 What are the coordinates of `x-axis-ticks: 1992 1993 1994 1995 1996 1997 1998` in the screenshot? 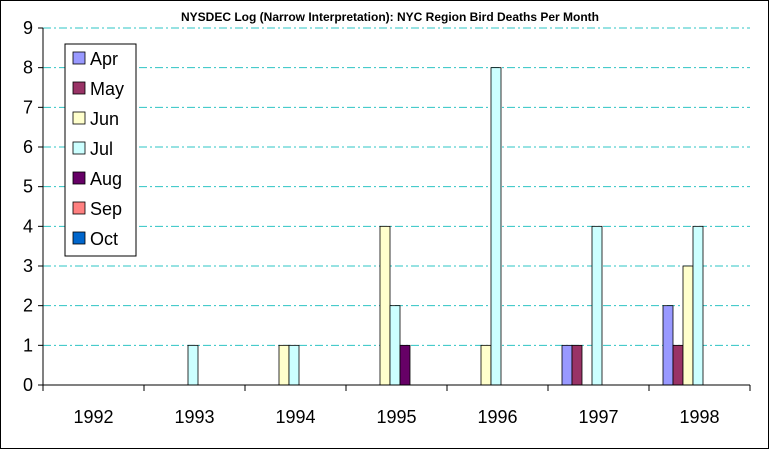 It's located at (396, 417).